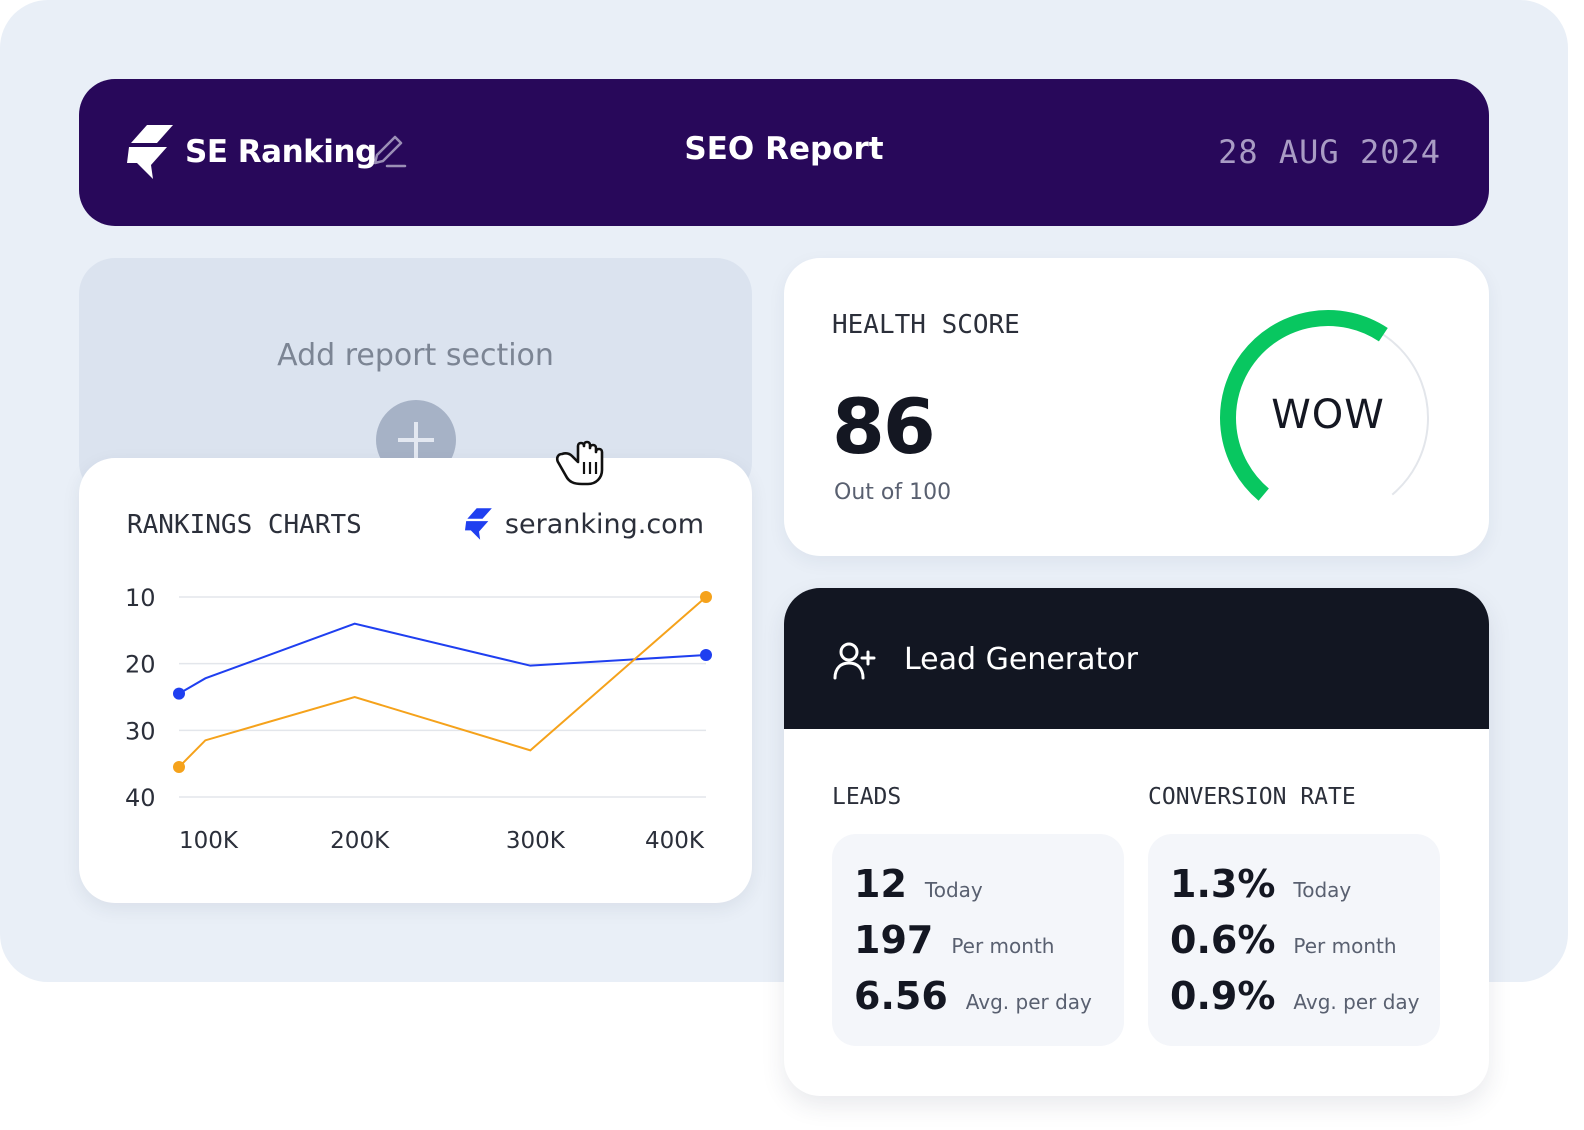  Describe the element at coordinates (1328, 415) in the screenshot. I see `health-score-badge: WOW` at that location.